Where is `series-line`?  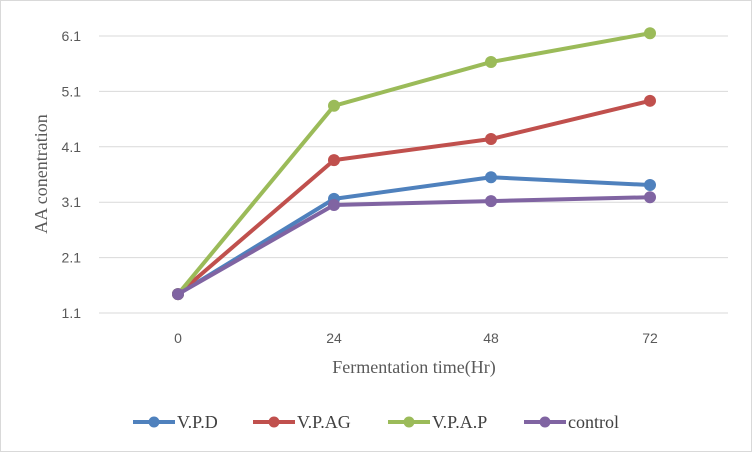
series-line is located at coordinates (414, 245).